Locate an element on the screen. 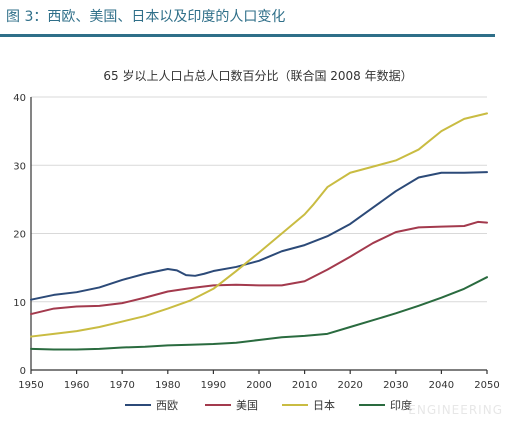  y-tick-label: 40 is located at coordinates (19, 98).